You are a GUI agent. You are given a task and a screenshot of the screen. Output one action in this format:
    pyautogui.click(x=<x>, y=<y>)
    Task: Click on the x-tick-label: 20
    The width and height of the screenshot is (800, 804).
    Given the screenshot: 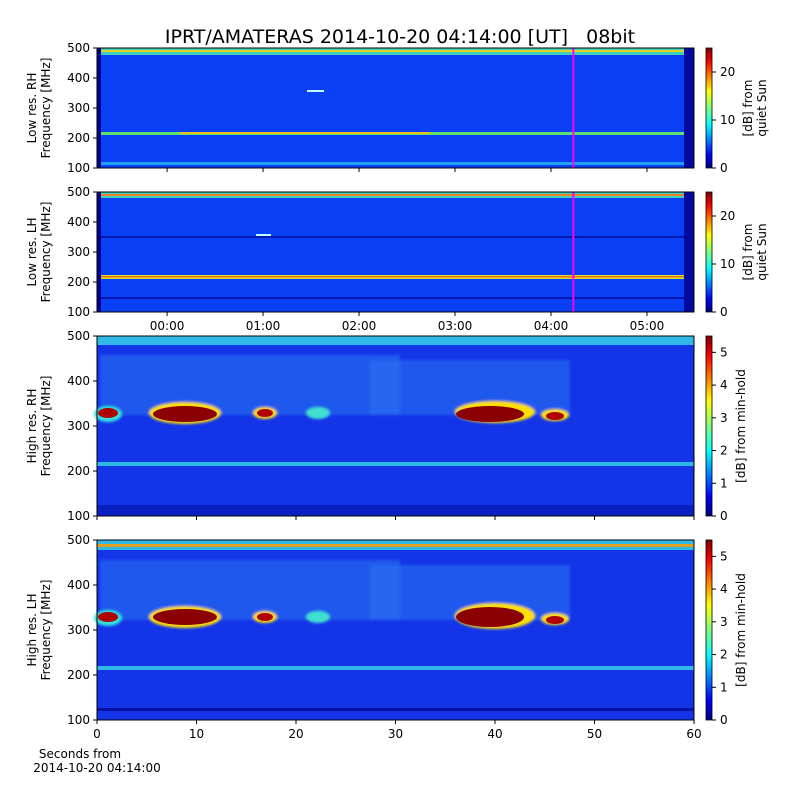 What is the action you would take?
    pyautogui.click(x=295, y=734)
    